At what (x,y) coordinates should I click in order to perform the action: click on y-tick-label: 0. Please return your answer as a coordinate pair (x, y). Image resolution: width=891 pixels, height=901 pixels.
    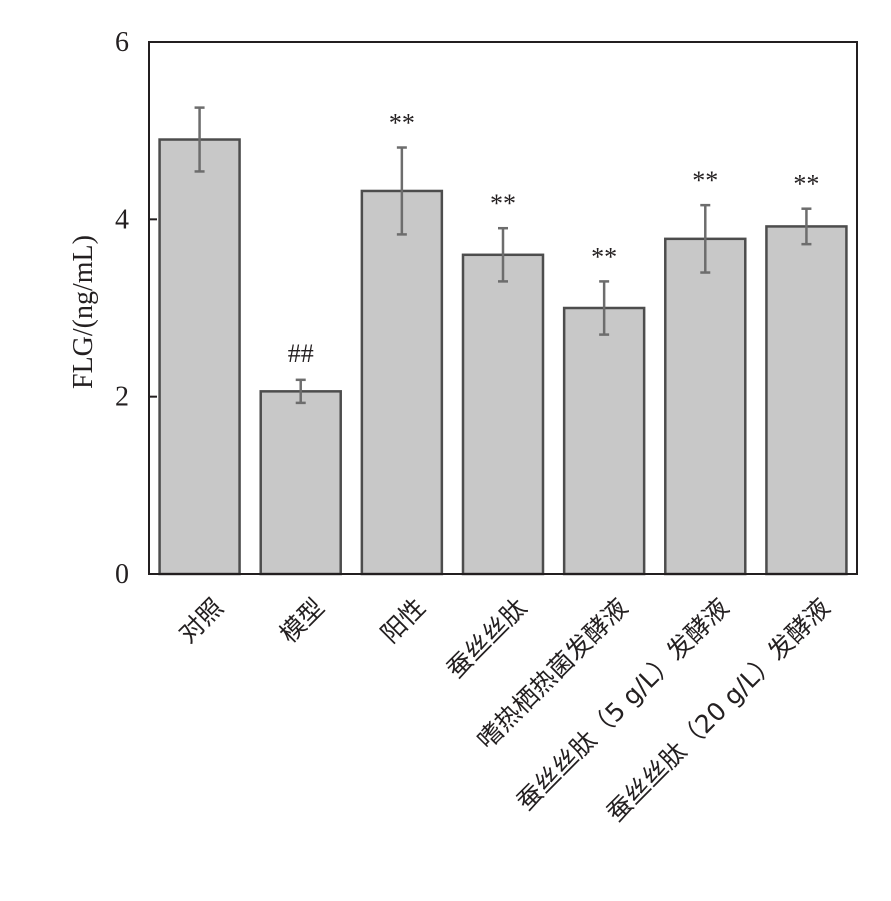
    Looking at the image, I should click on (122, 574).